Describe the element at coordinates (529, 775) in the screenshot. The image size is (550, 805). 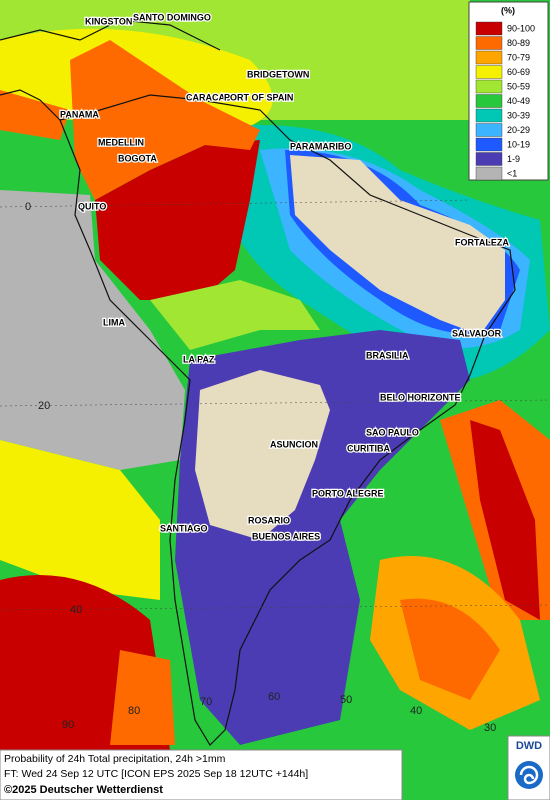
I see `logo-swirl` at that location.